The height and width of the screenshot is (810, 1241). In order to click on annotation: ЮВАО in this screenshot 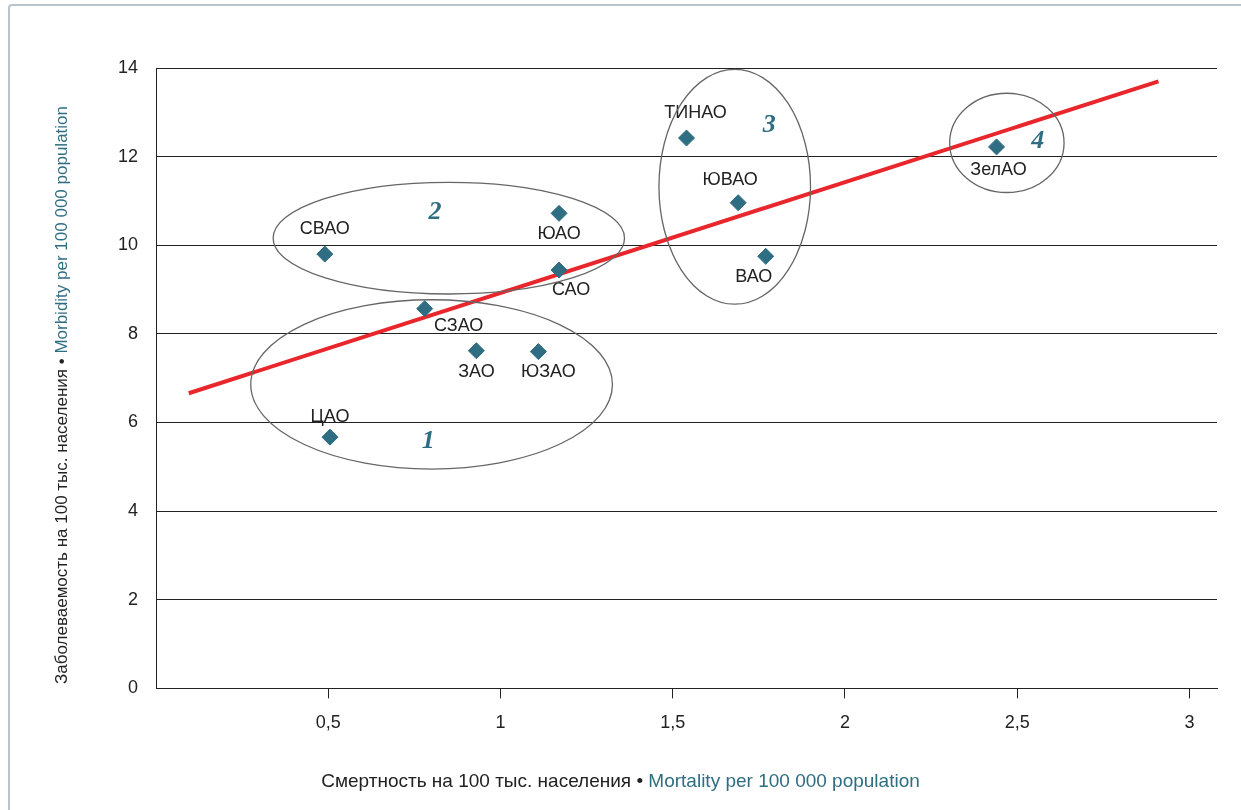, I will do `click(730, 178)`.